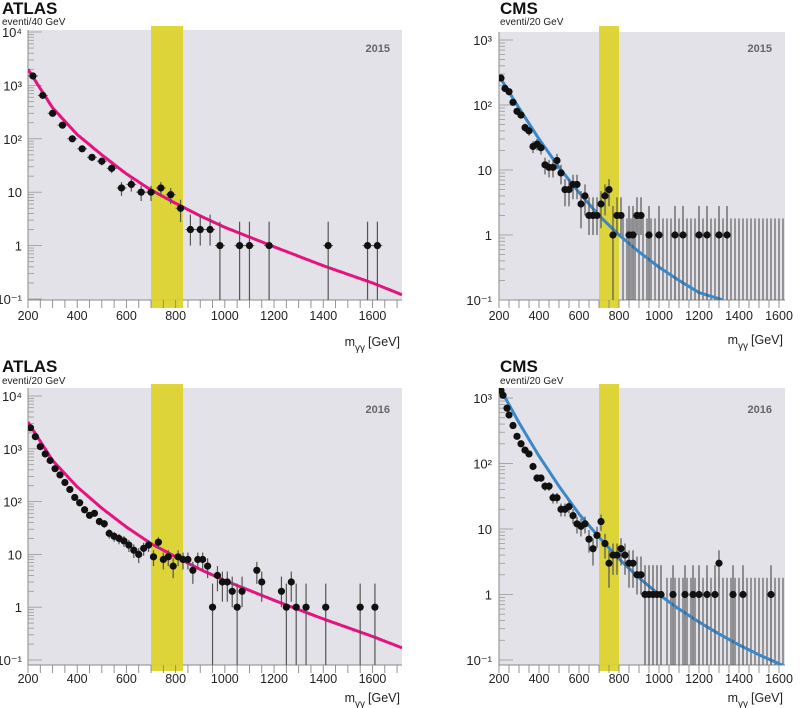  Describe the element at coordinates (642, 526) in the screenshot. I see `data-layer` at that location.